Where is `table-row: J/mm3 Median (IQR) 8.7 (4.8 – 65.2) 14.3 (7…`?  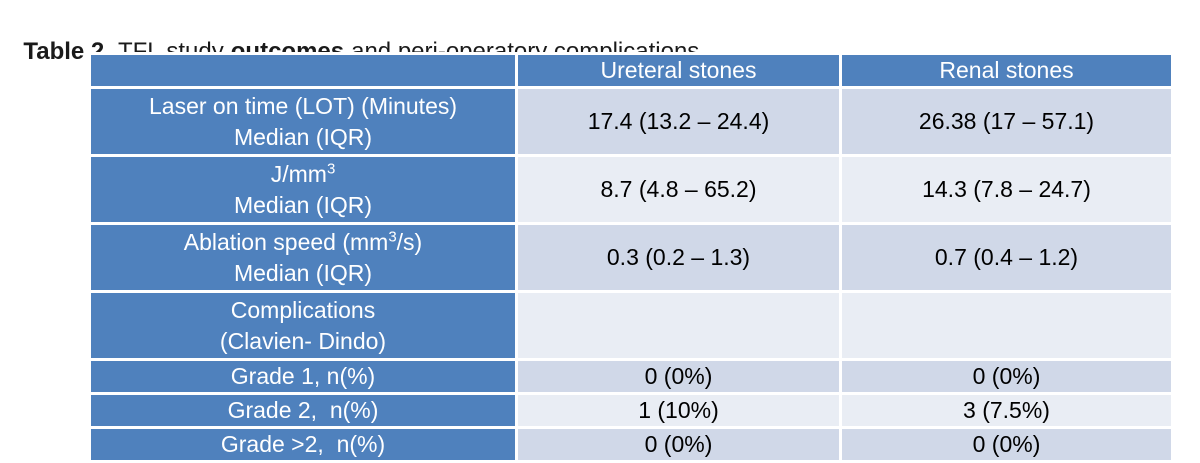
table-row: J/mm3 Median (IQR) 8.7 (4.8 – 65.2) 14.3 (7… is located at coordinates (631, 189).